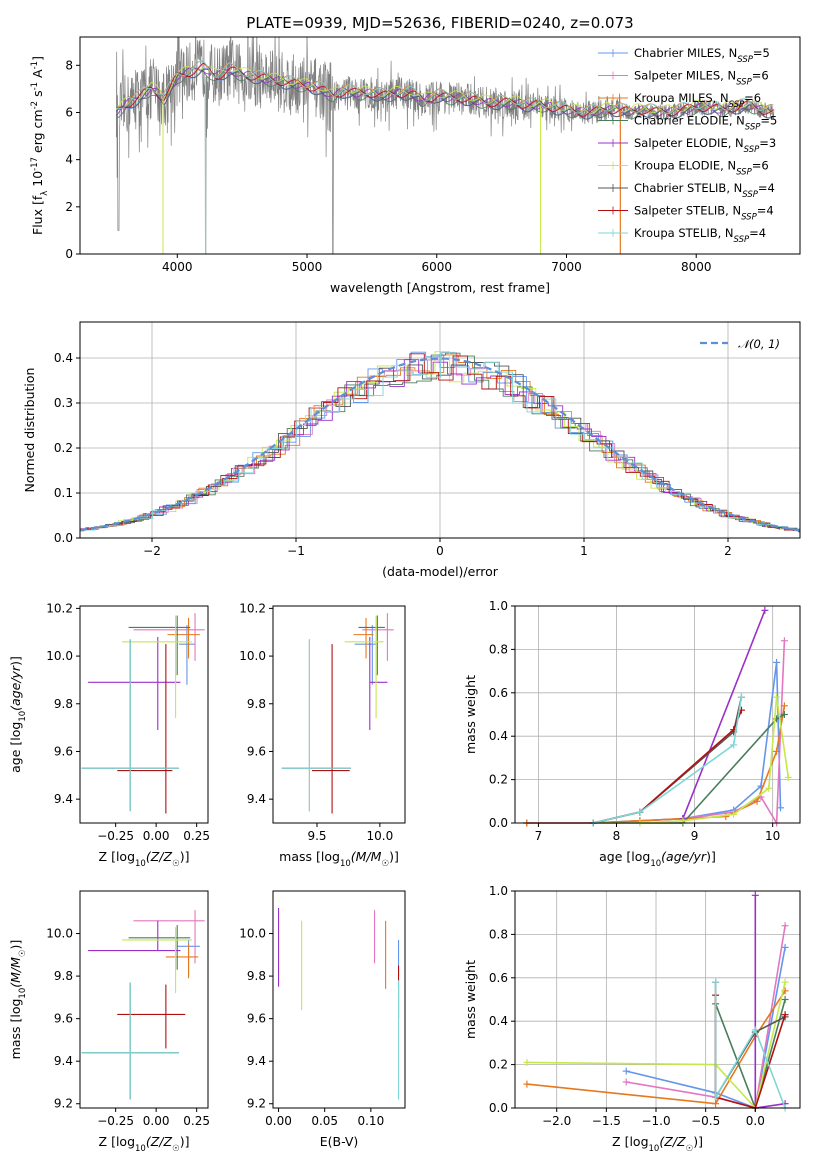 Image resolution: width=819 pixels, height=1170 pixels. Describe the element at coordinates (657, 859) in the screenshot. I see `x-axis-label: age [log10(age/yr)]` at that location.